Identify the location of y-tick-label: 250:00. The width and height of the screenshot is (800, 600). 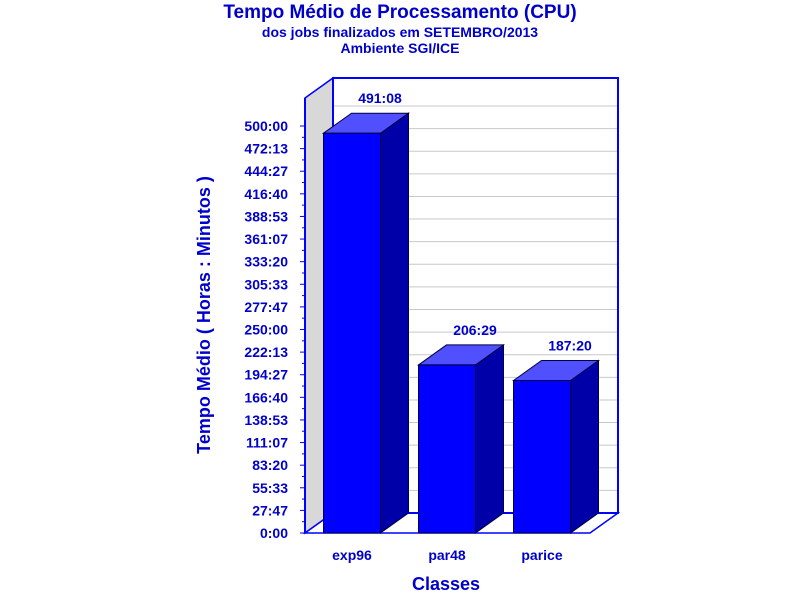
(266, 330).